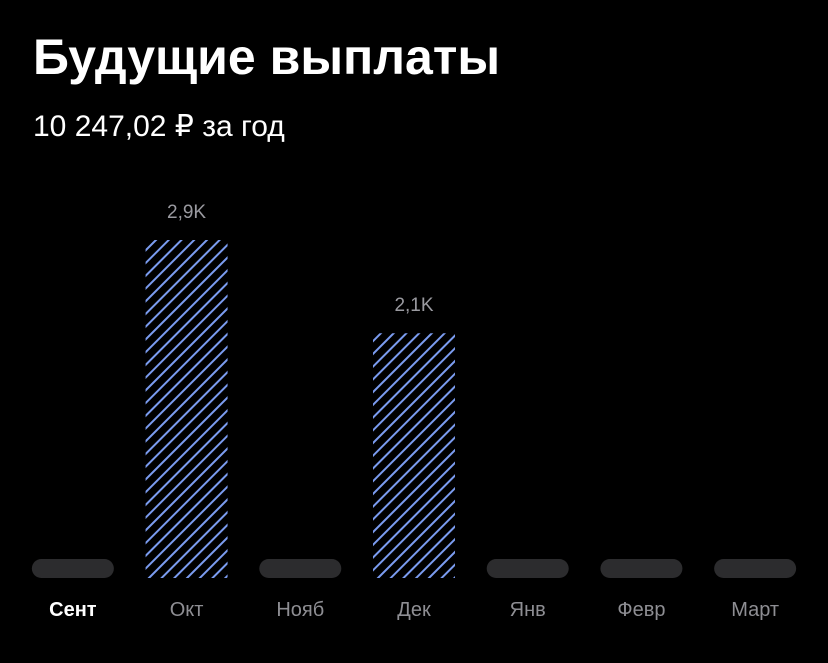 The height and width of the screenshot is (663, 828). What do you see at coordinates (528, 610) in the screenshot?
I see `month-label: Янв` at bounding box center [528, 610].